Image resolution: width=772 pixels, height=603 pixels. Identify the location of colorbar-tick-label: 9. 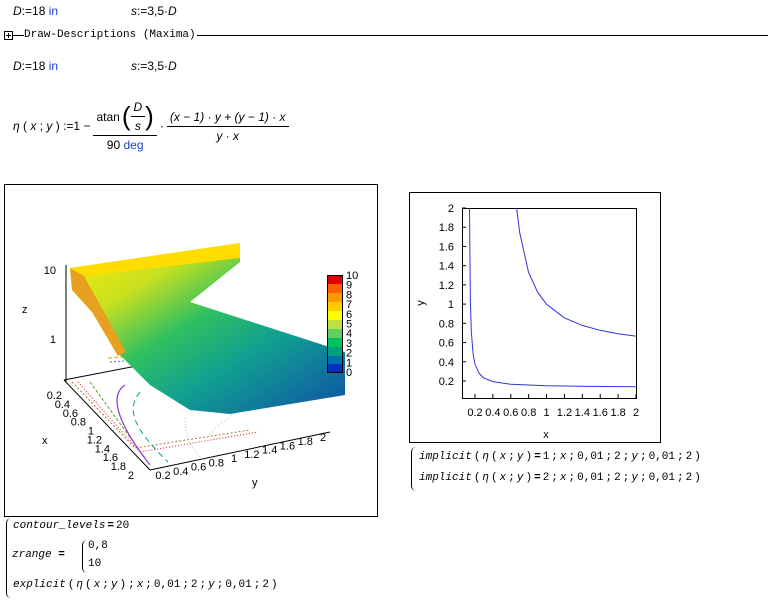
(349, 286).